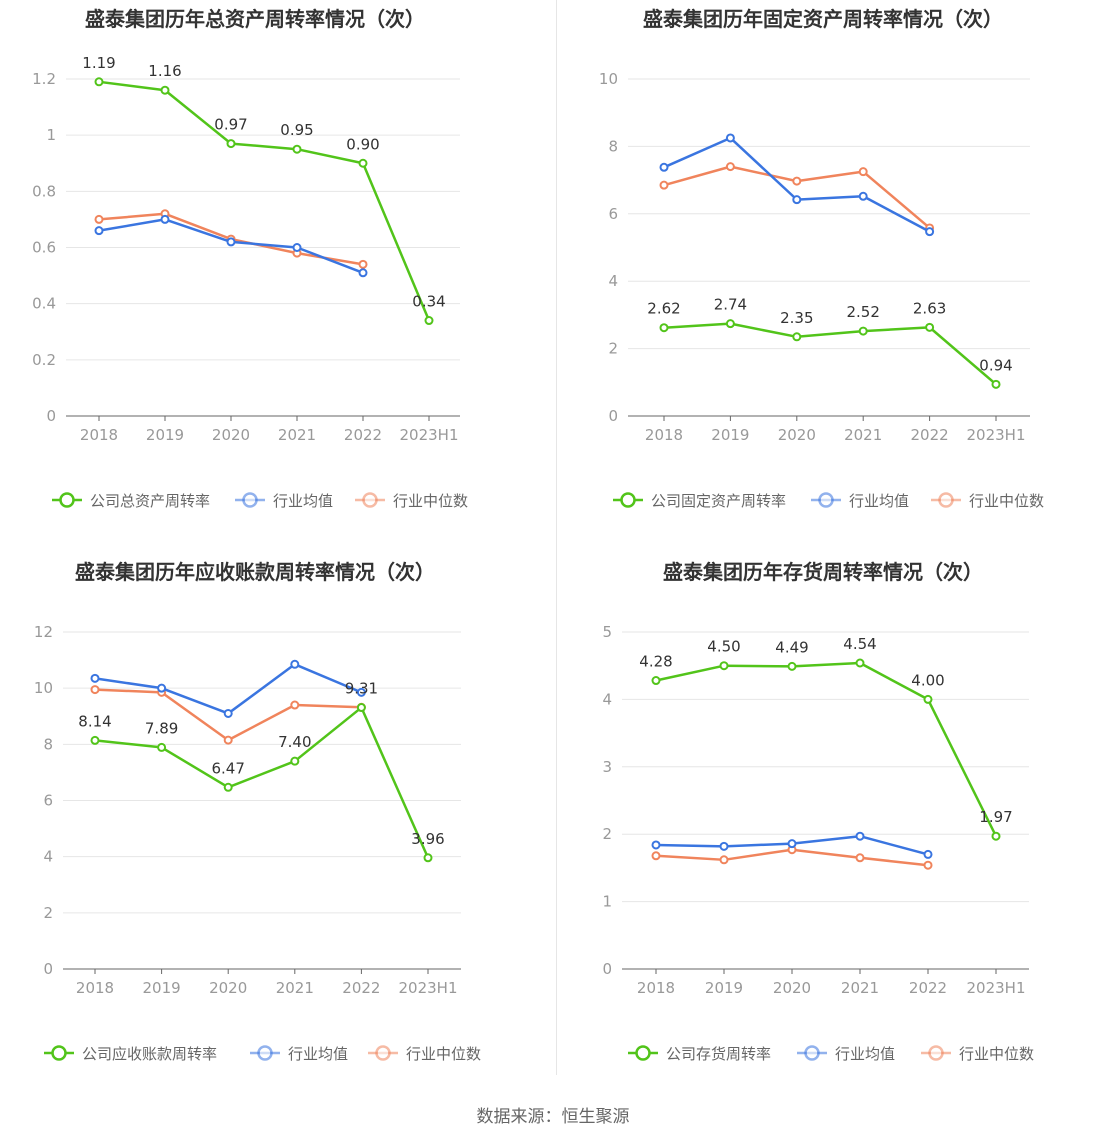 This screenshot has height=1142, width=1106. What do you see at coordinates (362, 144) in the screenshot?
I see `data-label: 0.90` at bounding box center [362, 144].